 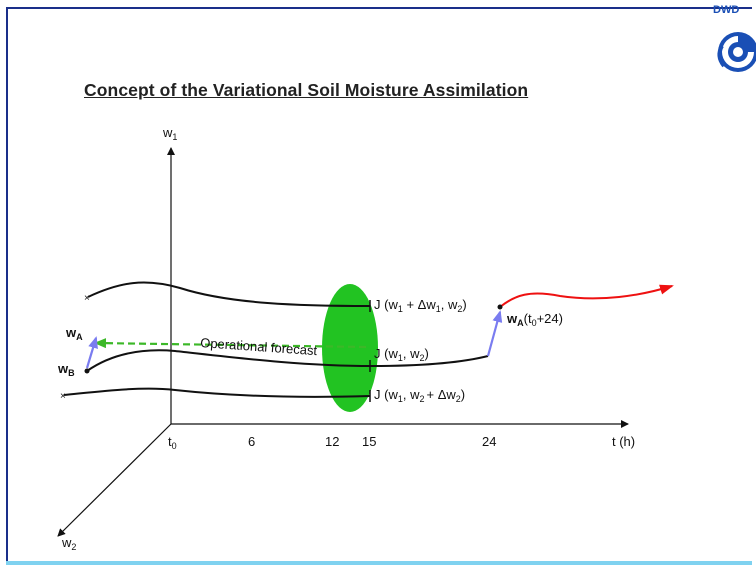 What do you see at coordinates (494, 333) in the screenshot?
I see `analysis-increment-arrow-24h` at bounding box center [494, 333].